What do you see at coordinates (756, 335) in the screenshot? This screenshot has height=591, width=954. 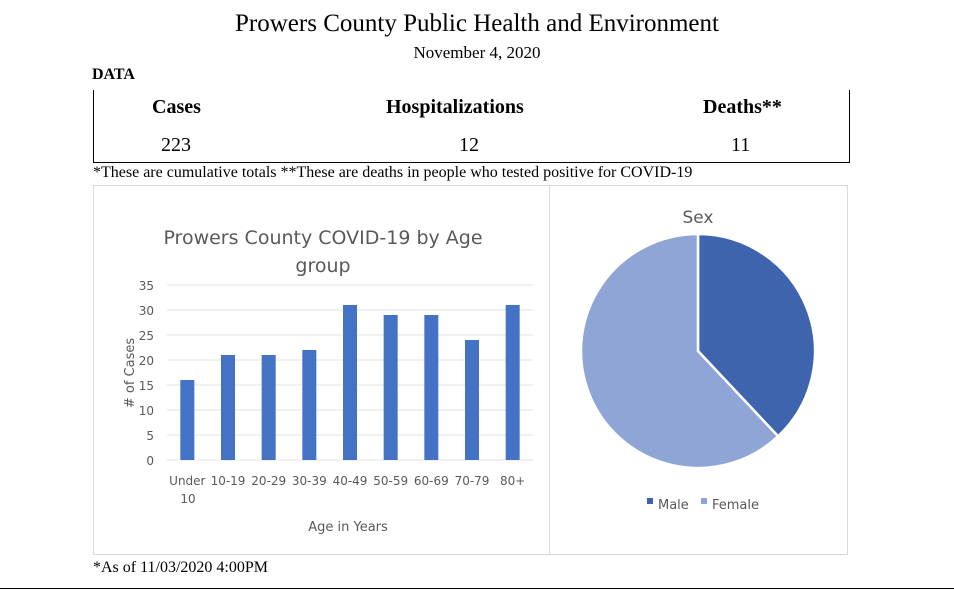 I see `pie-slice-male` at bounding box center [756, 335].